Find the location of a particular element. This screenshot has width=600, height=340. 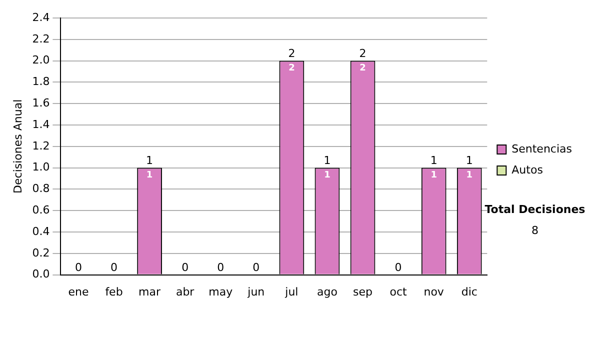

legend-label: Autos is located at coordinates (528, 169).